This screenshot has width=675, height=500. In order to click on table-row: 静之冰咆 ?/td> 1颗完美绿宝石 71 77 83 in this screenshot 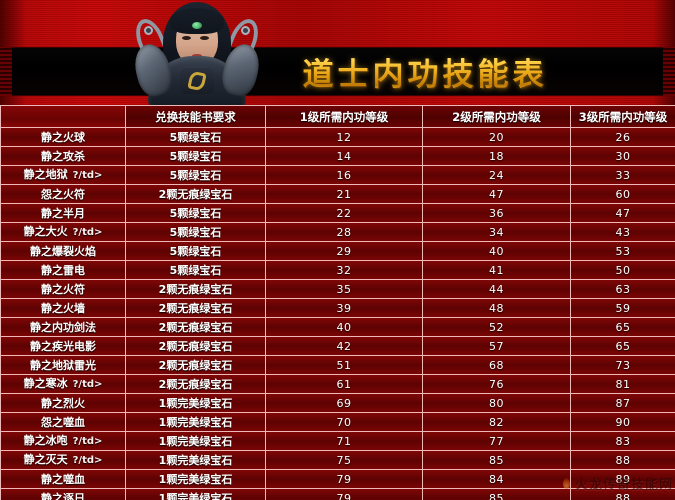, I will do `click(337, 441)`.